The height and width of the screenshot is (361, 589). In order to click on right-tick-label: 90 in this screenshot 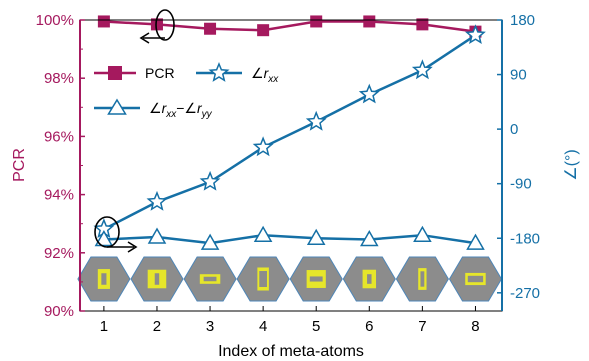, I will do `click(518, 75)`.